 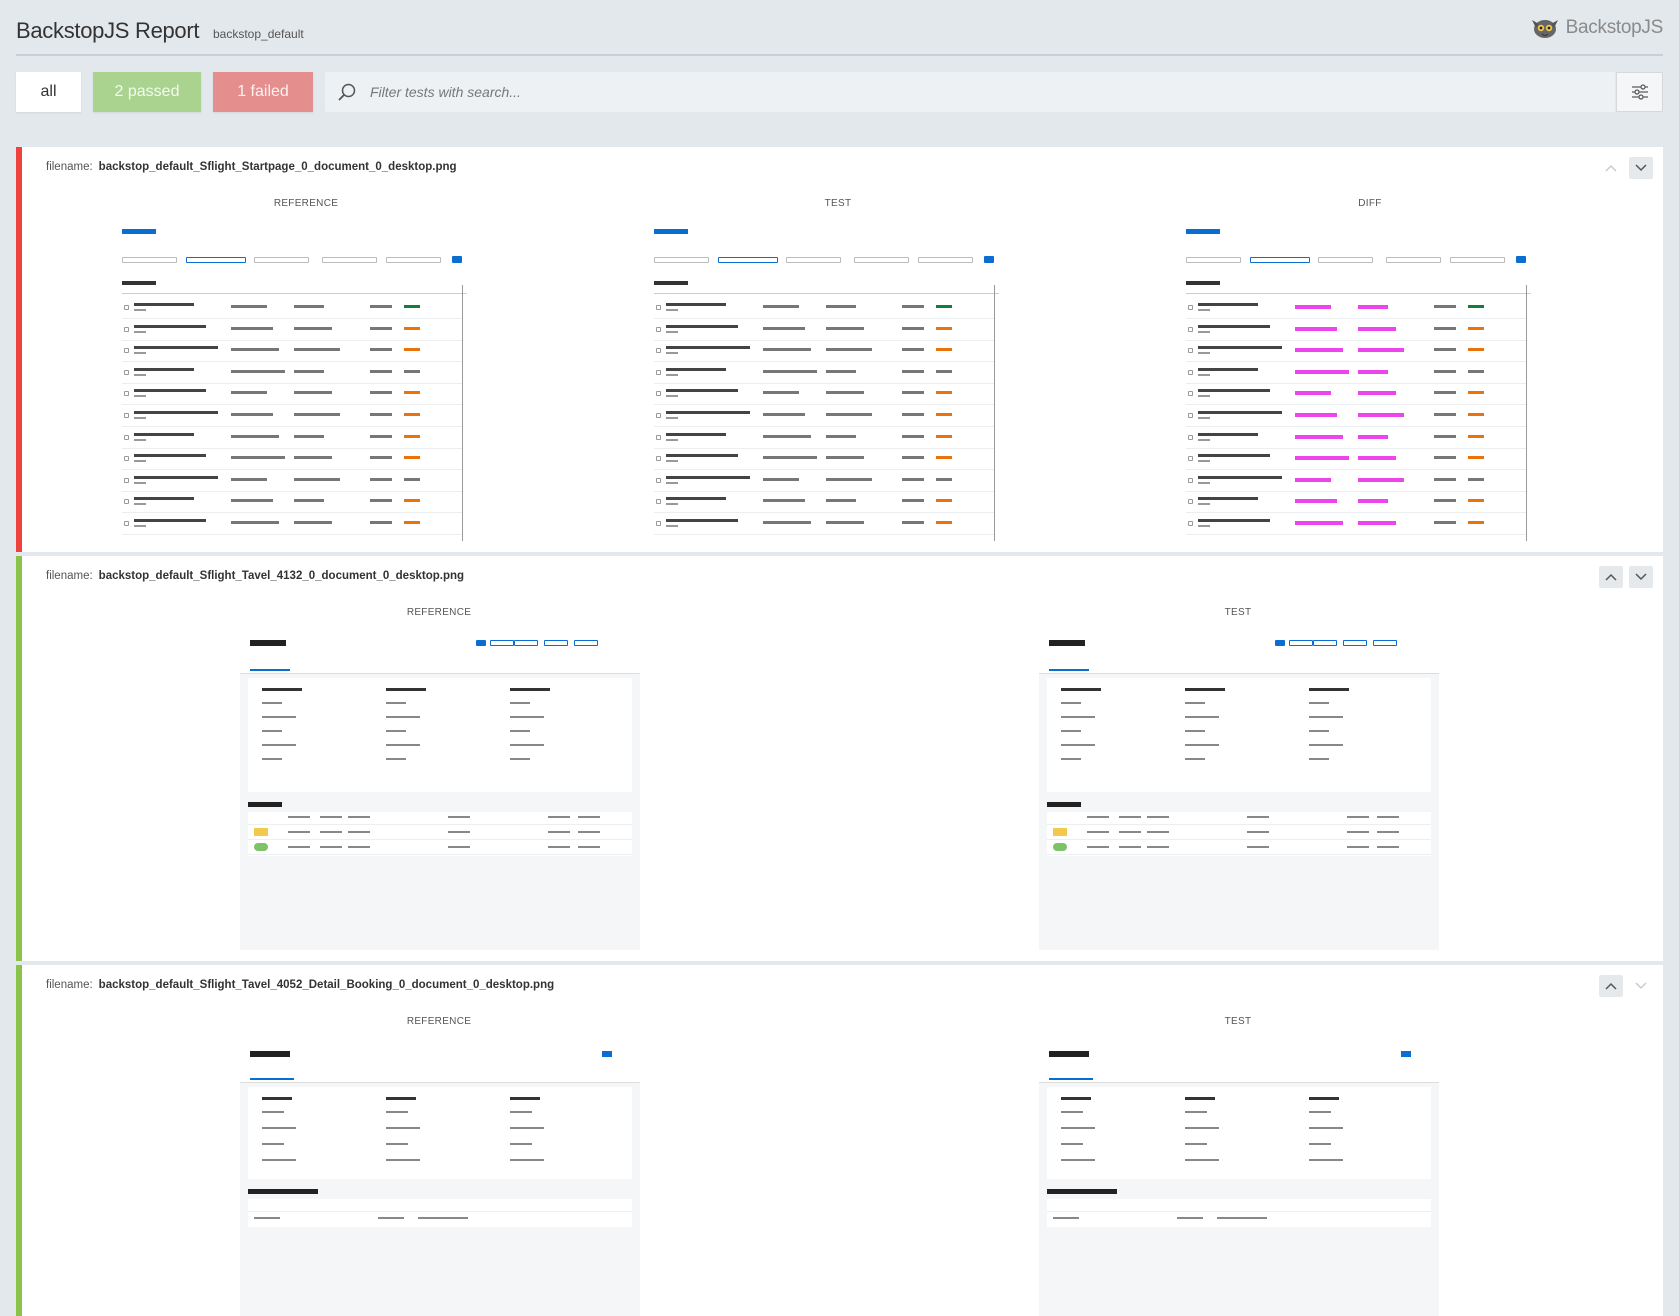 I want to click on diff-image, so click(x=1377, y=381).